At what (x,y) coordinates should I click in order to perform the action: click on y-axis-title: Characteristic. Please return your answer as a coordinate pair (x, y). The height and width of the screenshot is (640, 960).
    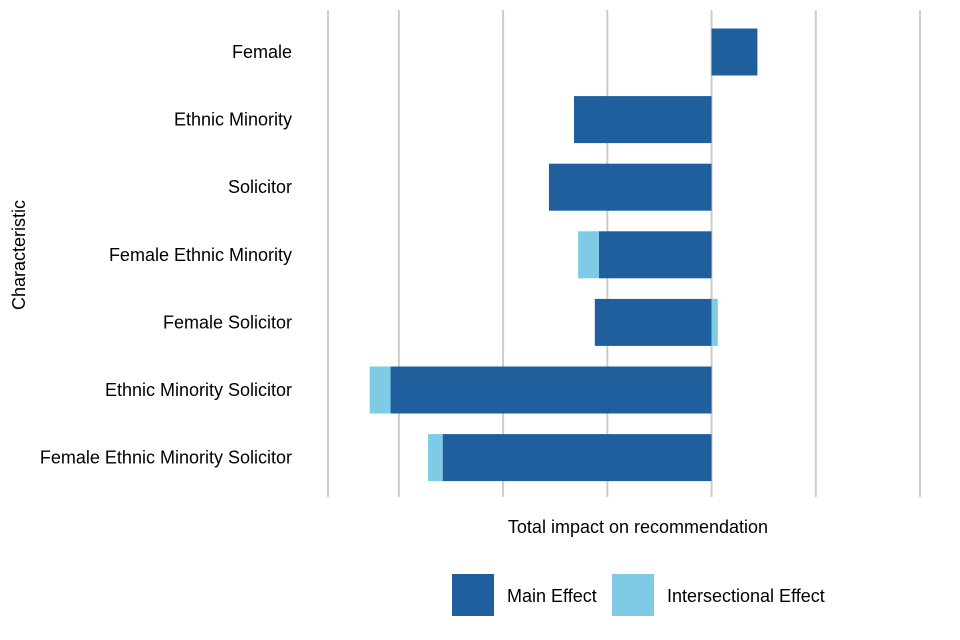
    Looking at the image, I should click on (19, 255).